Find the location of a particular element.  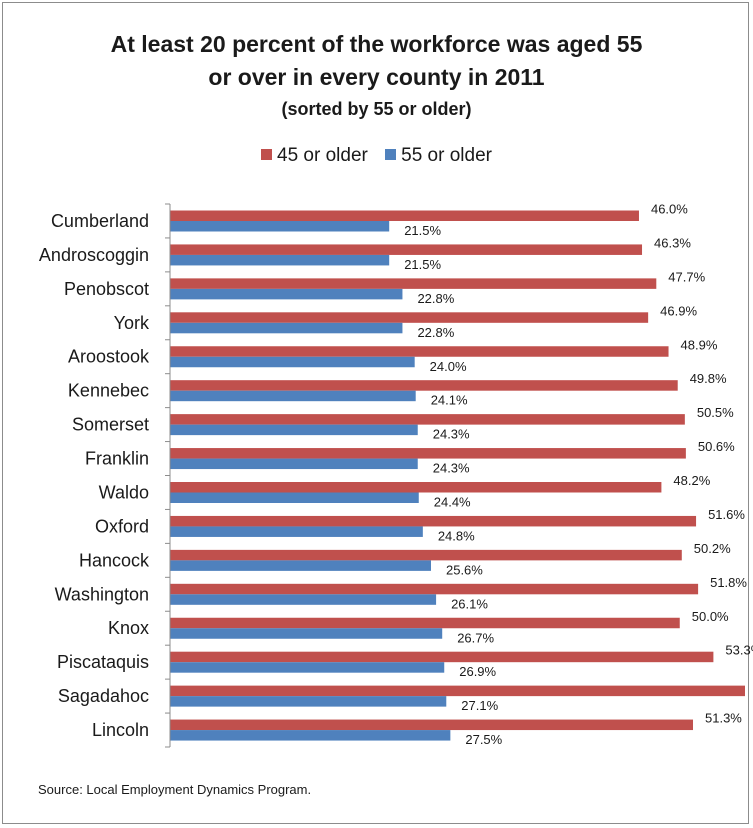

value-label-55-aroostook: 24.0% is located at coordinates (448, 366).